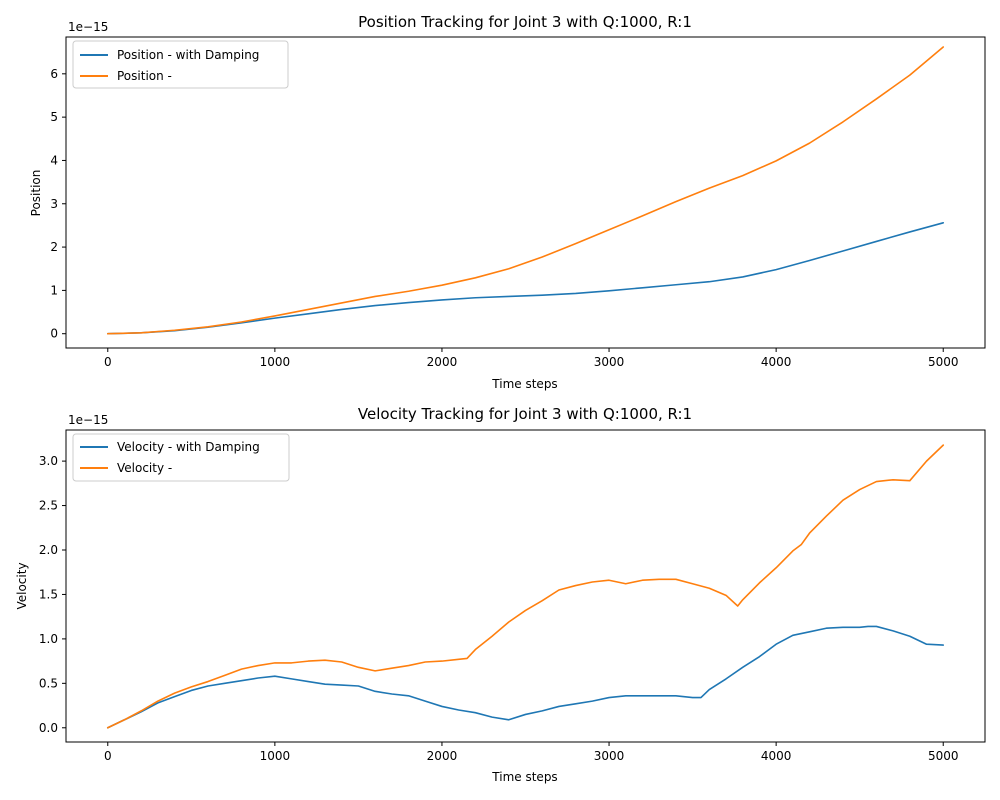 The width and height of the screenshot is (1000, 800). I want to click on velocity-chart-legend-box, so click(181, 457).